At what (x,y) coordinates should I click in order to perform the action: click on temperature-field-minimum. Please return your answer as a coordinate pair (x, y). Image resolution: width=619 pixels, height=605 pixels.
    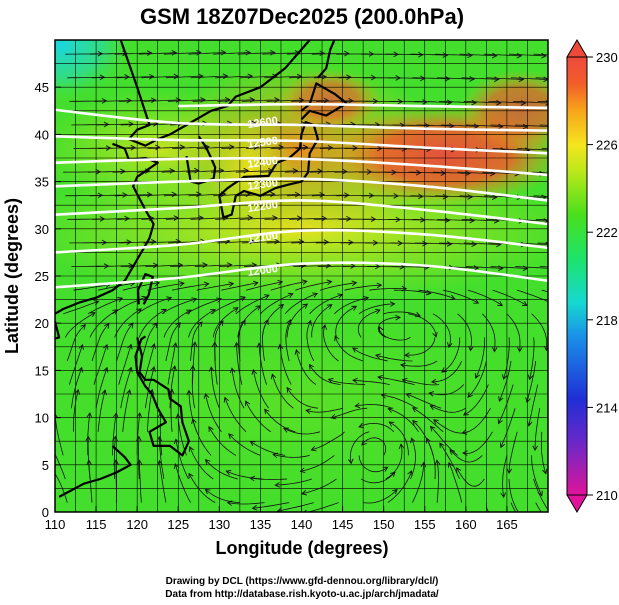
    Looking at the image, I should click on (92, 70).